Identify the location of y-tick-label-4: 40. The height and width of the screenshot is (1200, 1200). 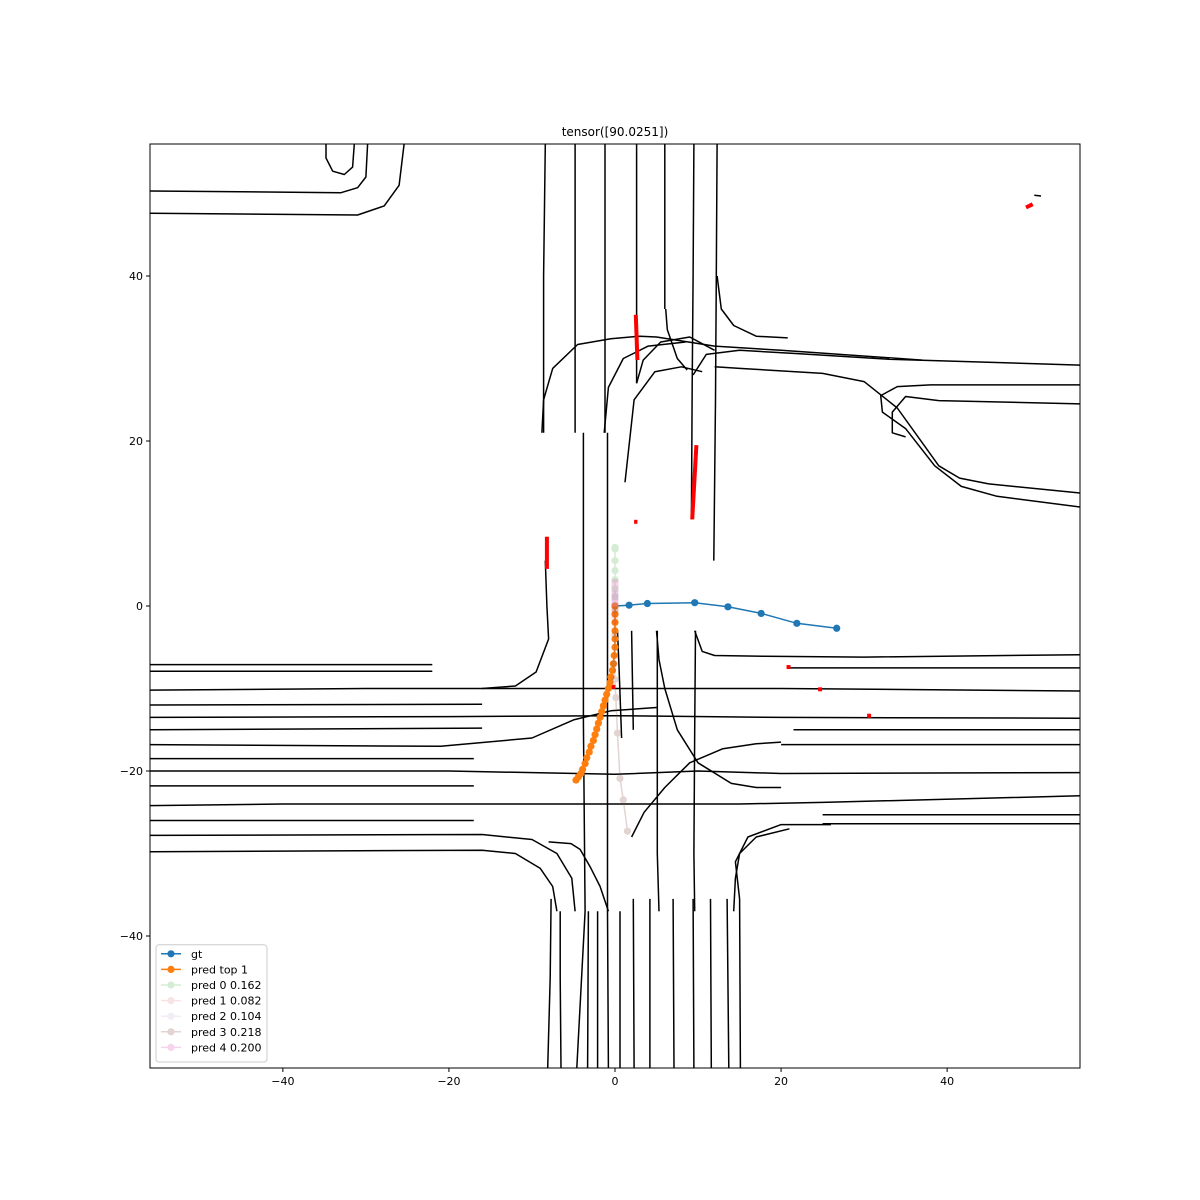
(136, 276).